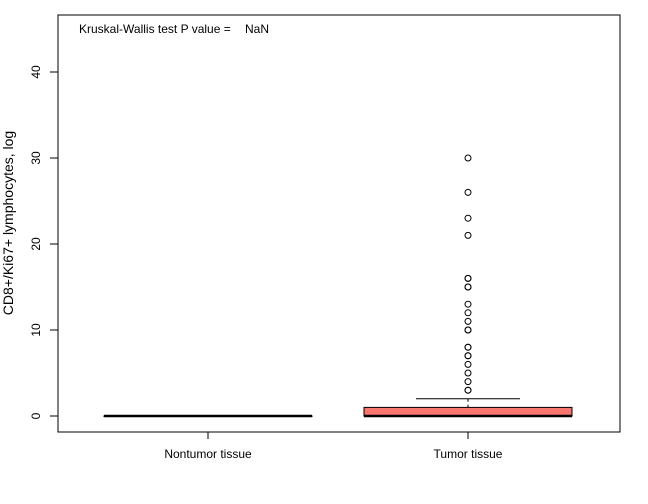 The image size is (648, 504). What do you see at coordinates (36, 415) in the screenshot?
I see `y-tick-label: 0` at bounding box center [36, 415].